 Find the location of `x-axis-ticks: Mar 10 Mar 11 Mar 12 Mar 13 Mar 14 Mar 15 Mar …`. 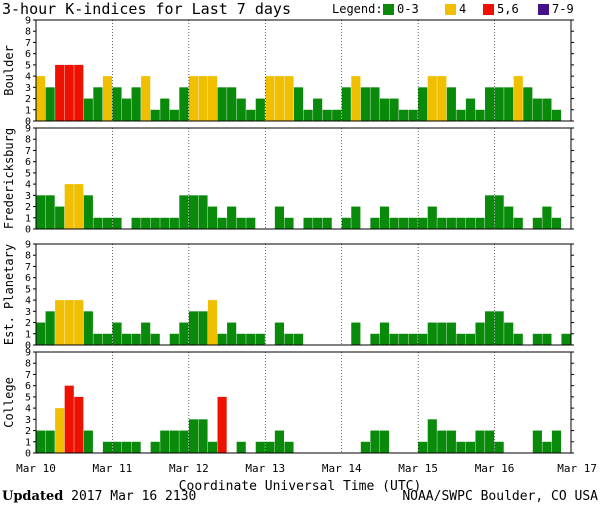

x-axis-ticks: Mar 10 Mar 11 Mar 12 Mar 13 Mar 14 Mar 15 Mar … is located at coordinates (306, 468).